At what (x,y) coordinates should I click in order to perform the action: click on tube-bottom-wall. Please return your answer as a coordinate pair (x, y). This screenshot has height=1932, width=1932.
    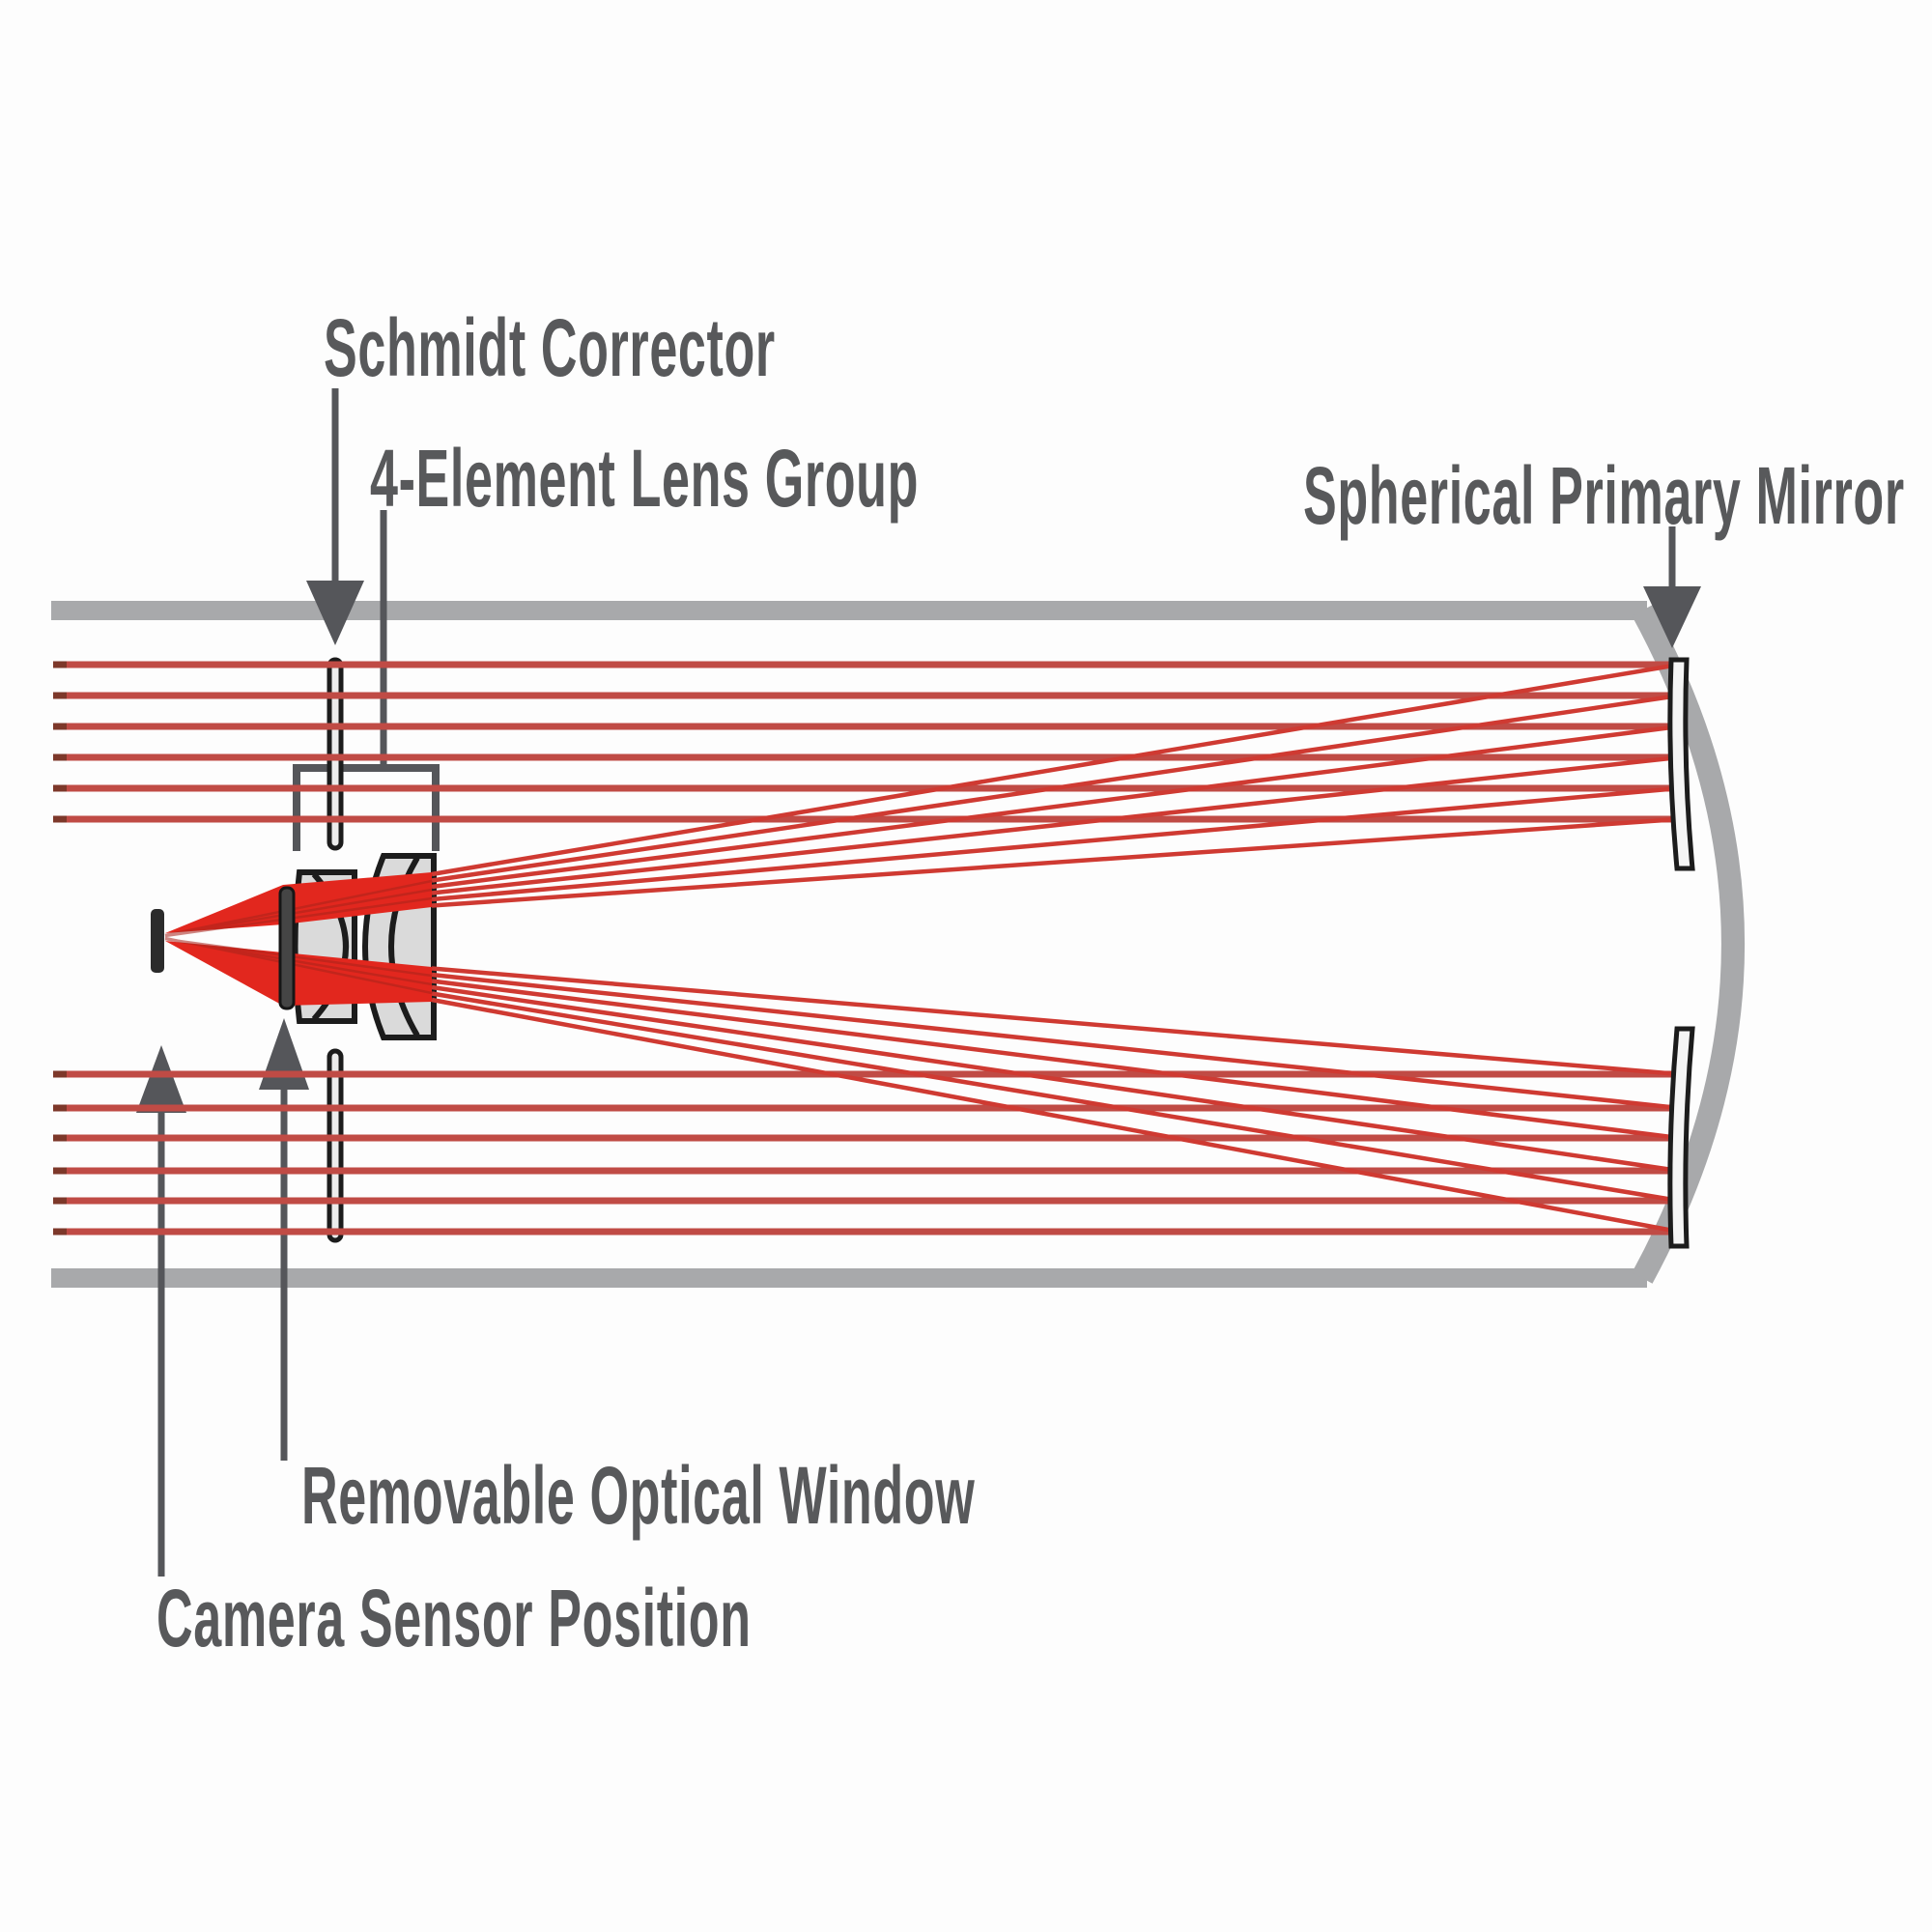
    Looking at the image, I should click on (849, 1278).